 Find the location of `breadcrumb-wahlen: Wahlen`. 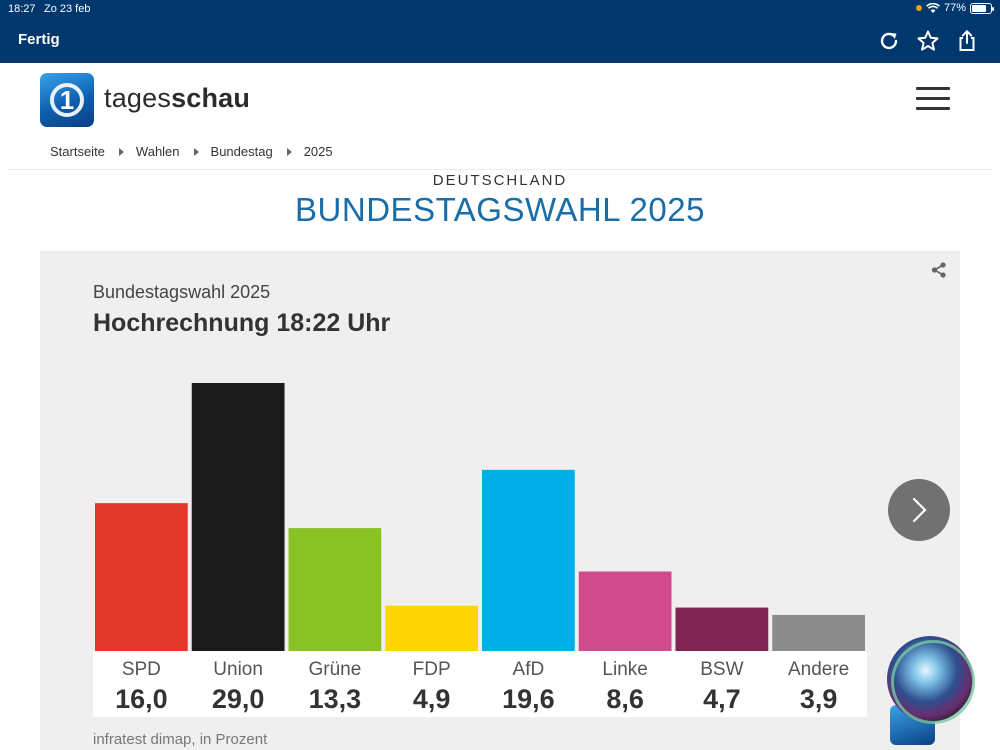

breadcrumb-wahlen: Wahlen is located at coordinates (157, 151).